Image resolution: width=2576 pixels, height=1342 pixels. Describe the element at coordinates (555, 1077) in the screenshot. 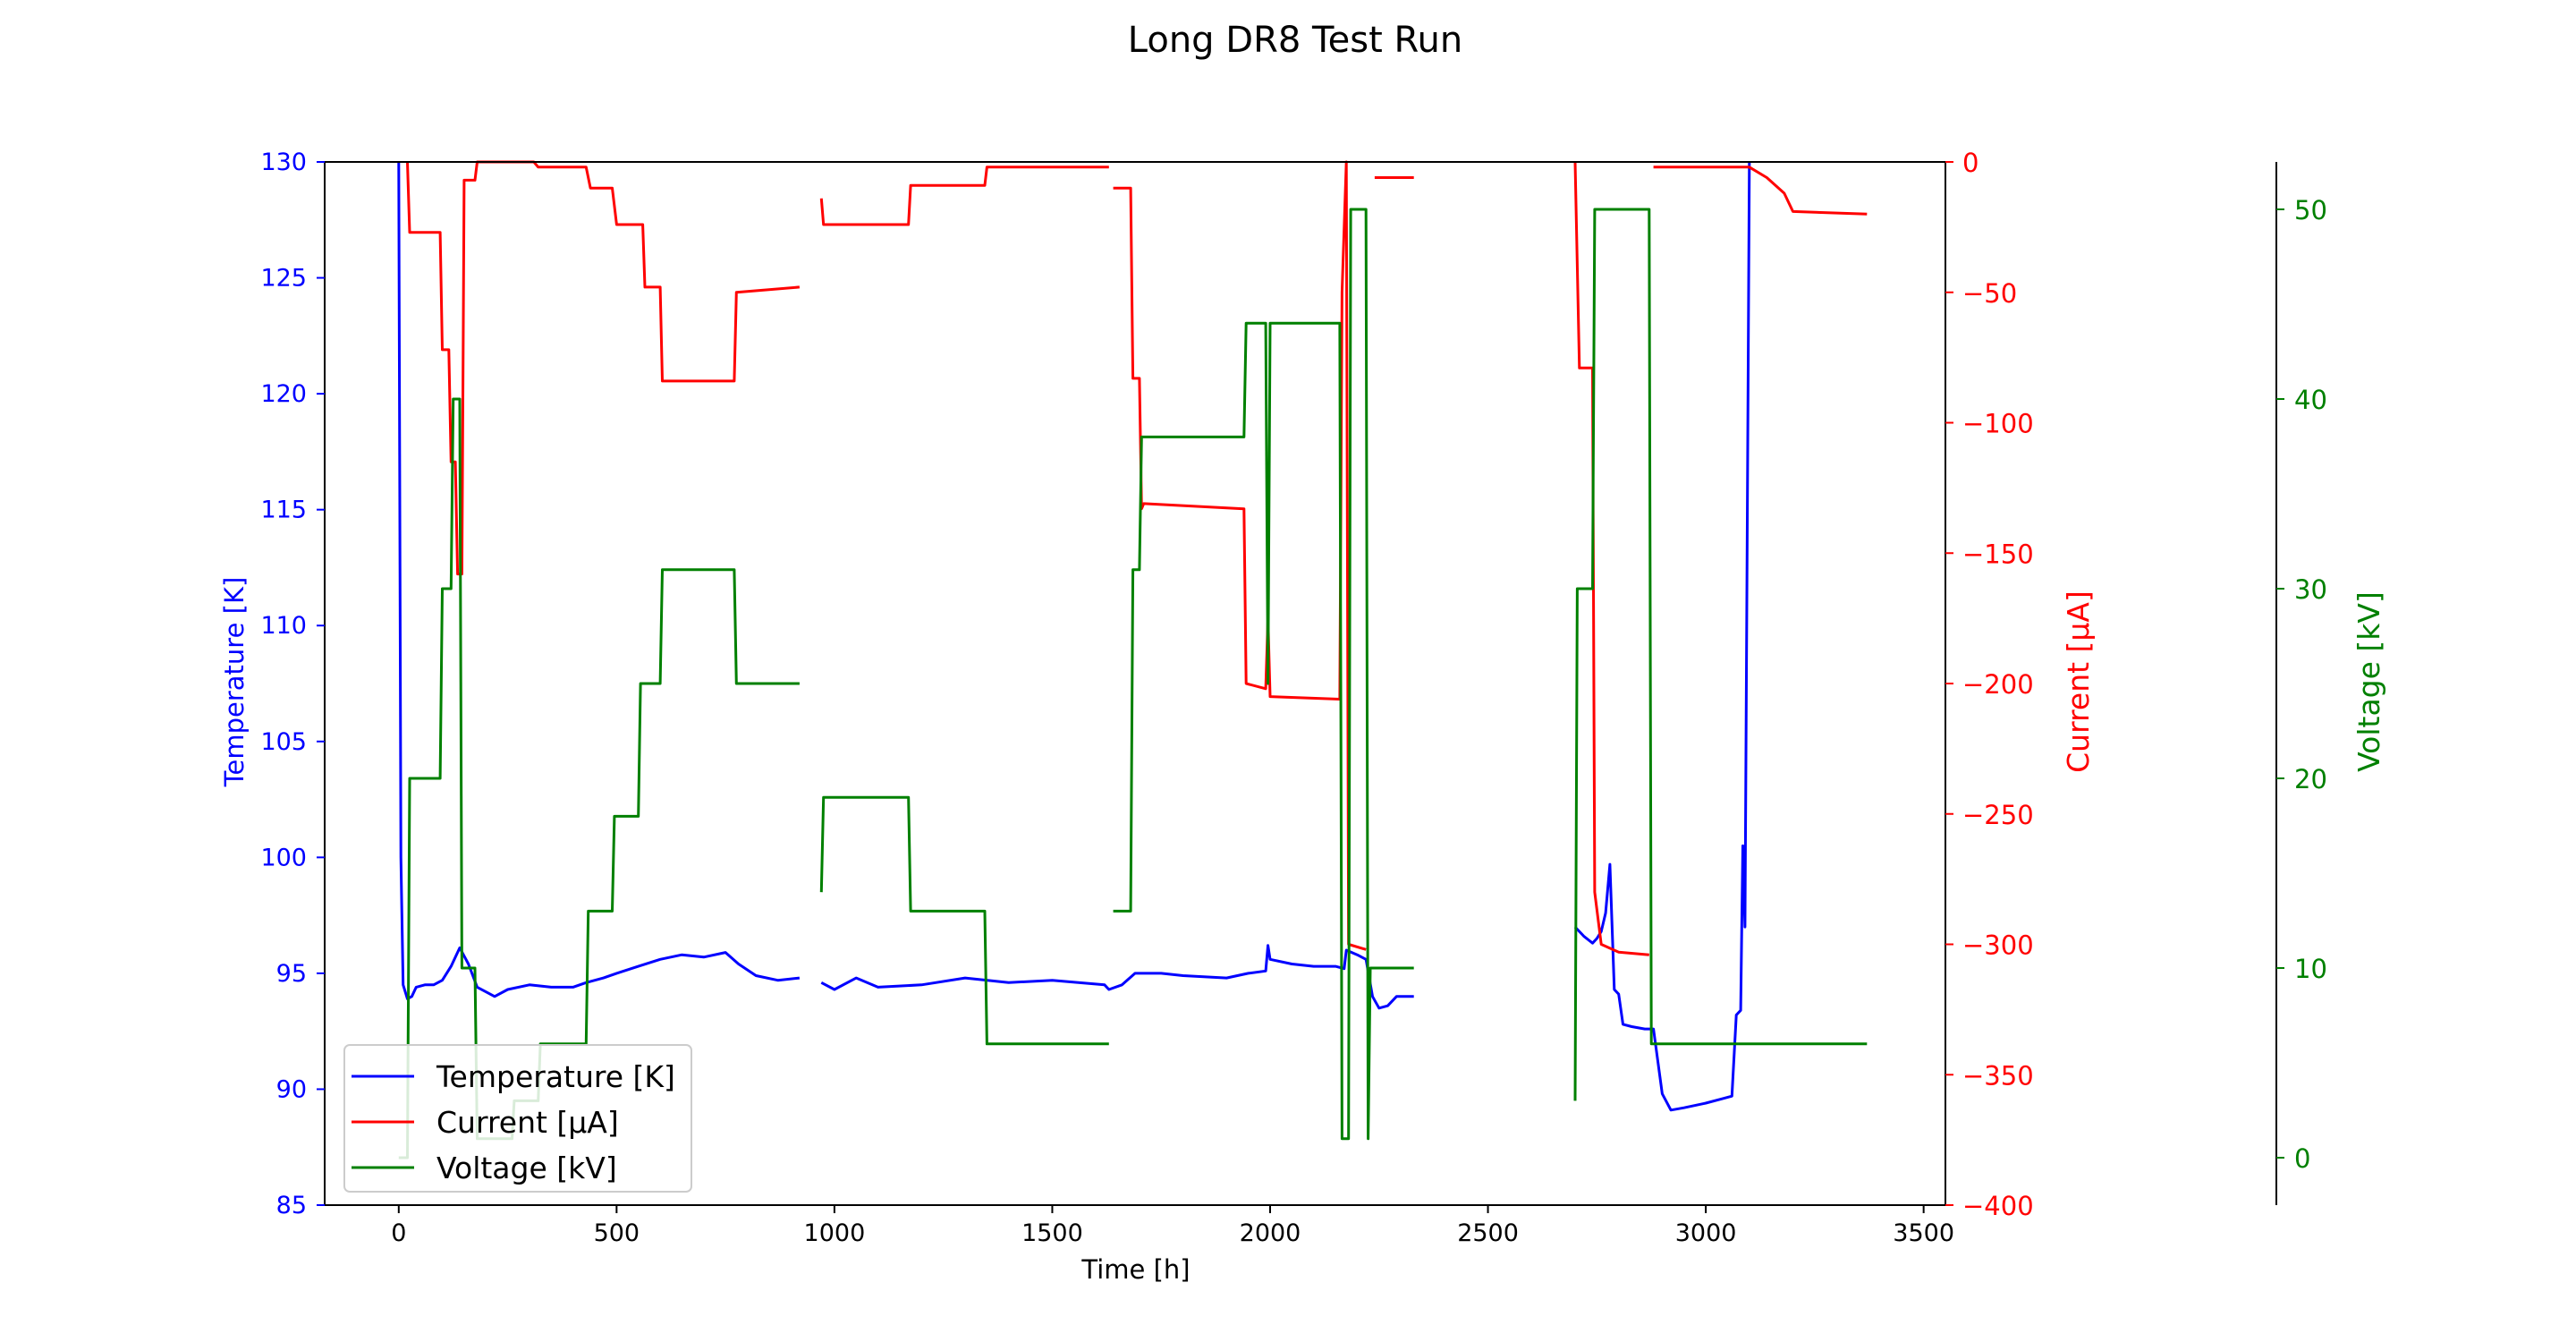

I see `legend-label-temperature: Temperature [K]` at that location.